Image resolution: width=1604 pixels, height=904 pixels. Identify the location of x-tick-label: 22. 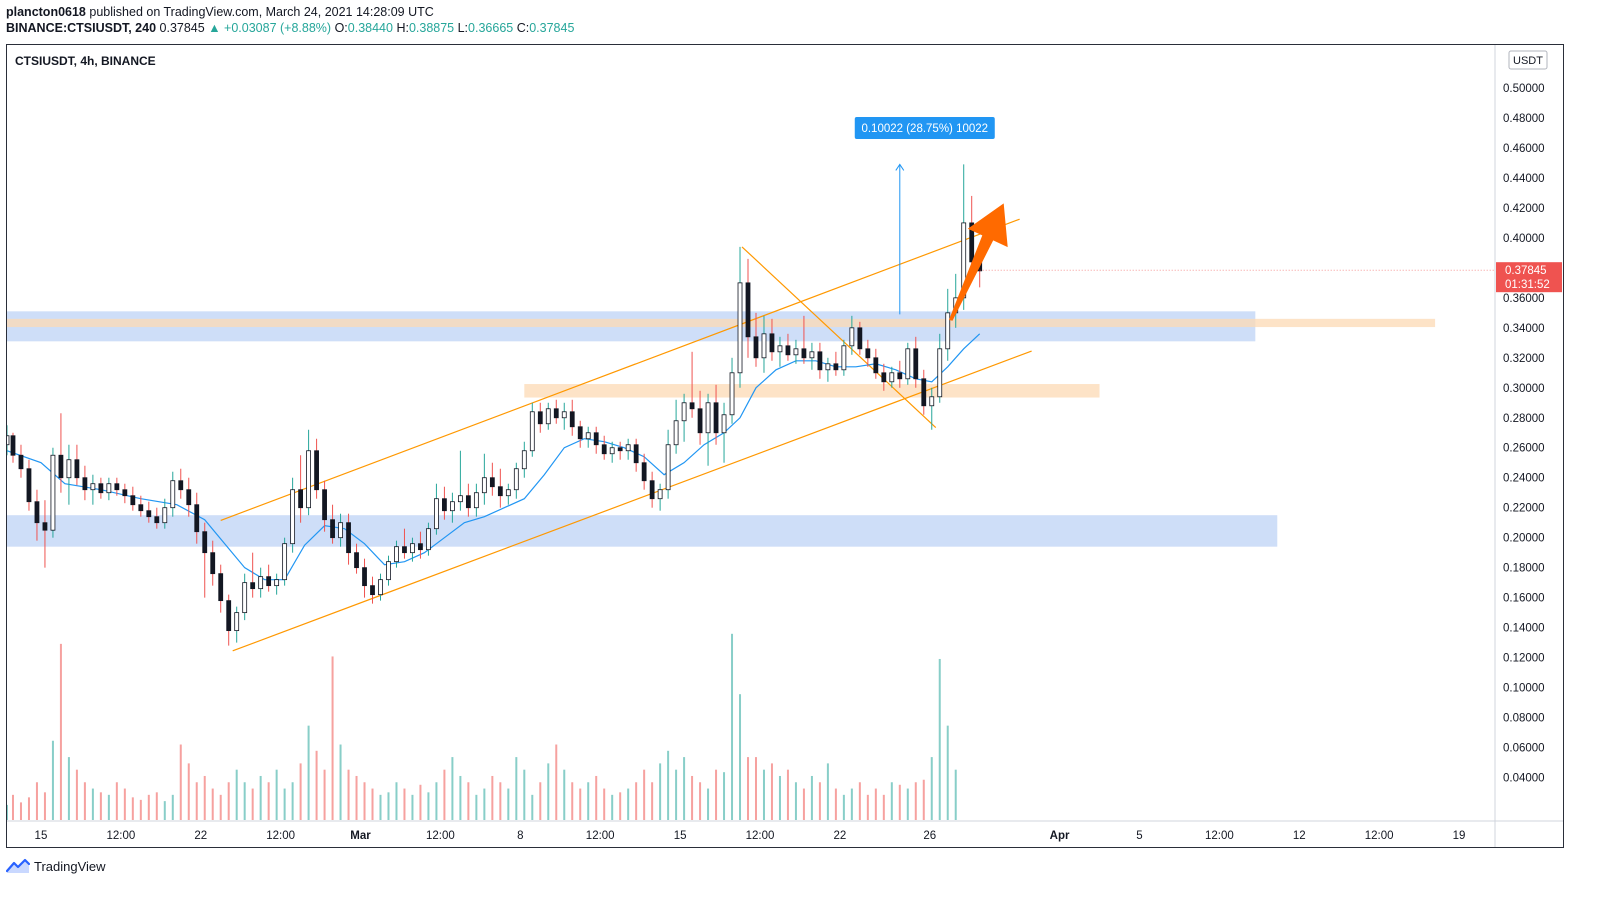
(839, 836).